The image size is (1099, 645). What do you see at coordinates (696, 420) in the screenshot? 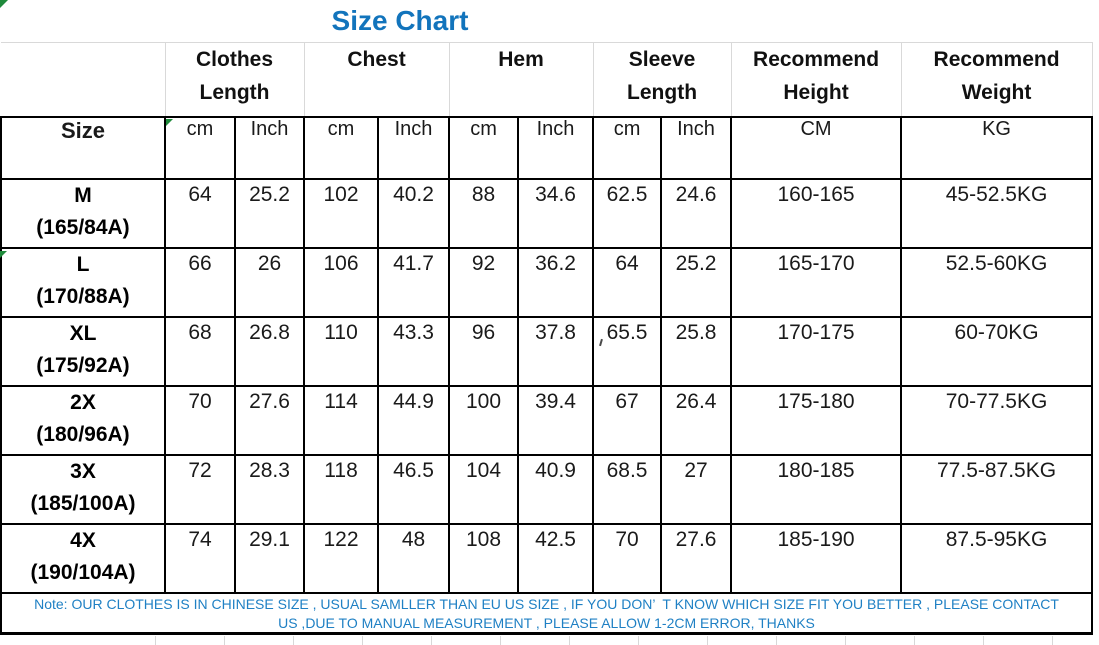
I see `value-cell: 26.4` at bounding box center [696, 420].